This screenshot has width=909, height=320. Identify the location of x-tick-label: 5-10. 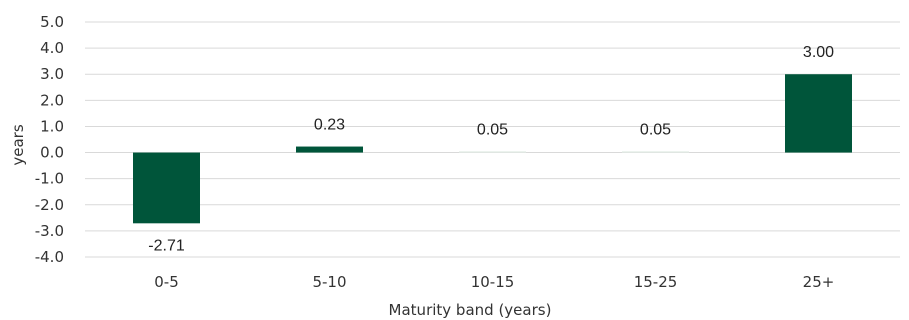
(329, 282).